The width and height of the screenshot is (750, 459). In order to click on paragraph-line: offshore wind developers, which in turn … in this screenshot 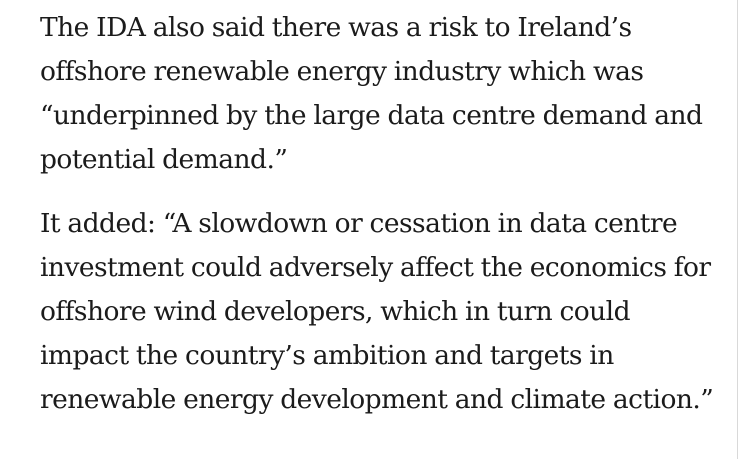, I will do `click(335, 311)`.